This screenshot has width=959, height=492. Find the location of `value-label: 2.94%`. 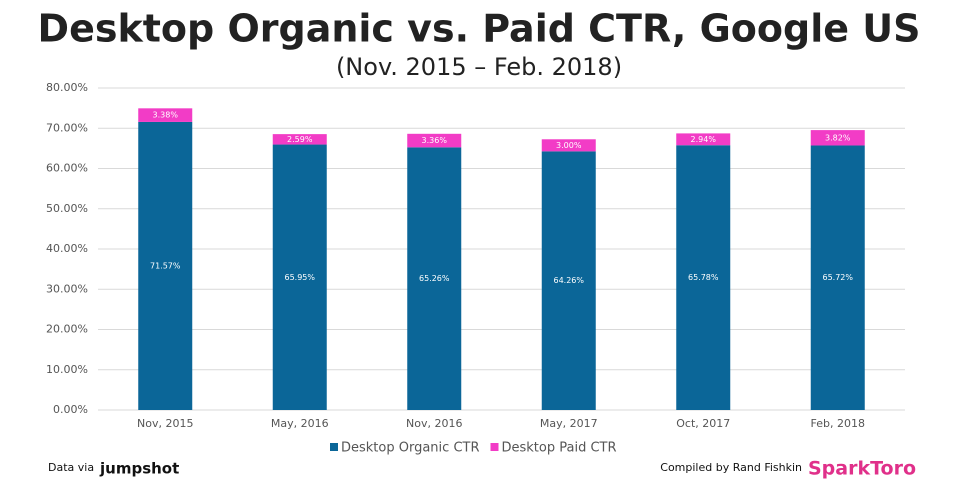

value-label: 2.94% is located at coordinates (704, 139).